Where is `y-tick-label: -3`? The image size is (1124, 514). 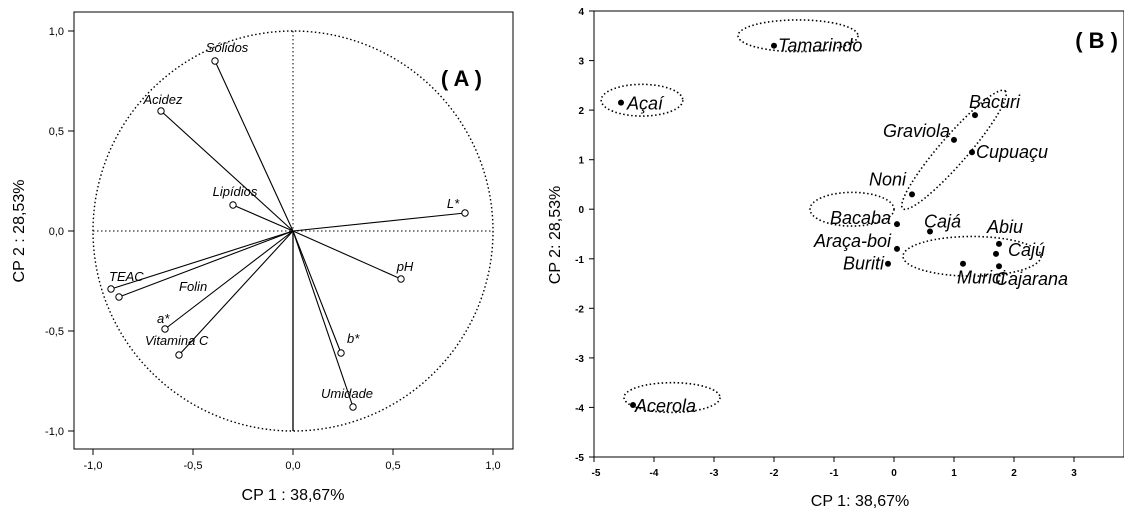
y-tick-label: -3 is located at coordinates (579, 359).